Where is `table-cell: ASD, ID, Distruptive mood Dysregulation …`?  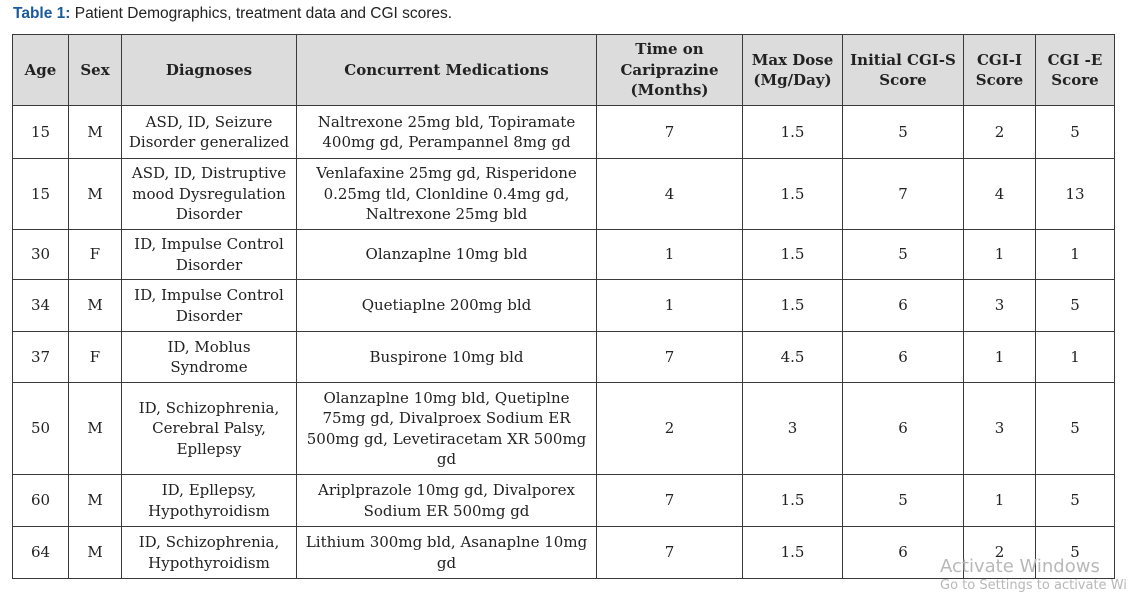
table-cell: ASD, ID, Distruptive mood Dysregulation … is located at coordinates (209, 194).